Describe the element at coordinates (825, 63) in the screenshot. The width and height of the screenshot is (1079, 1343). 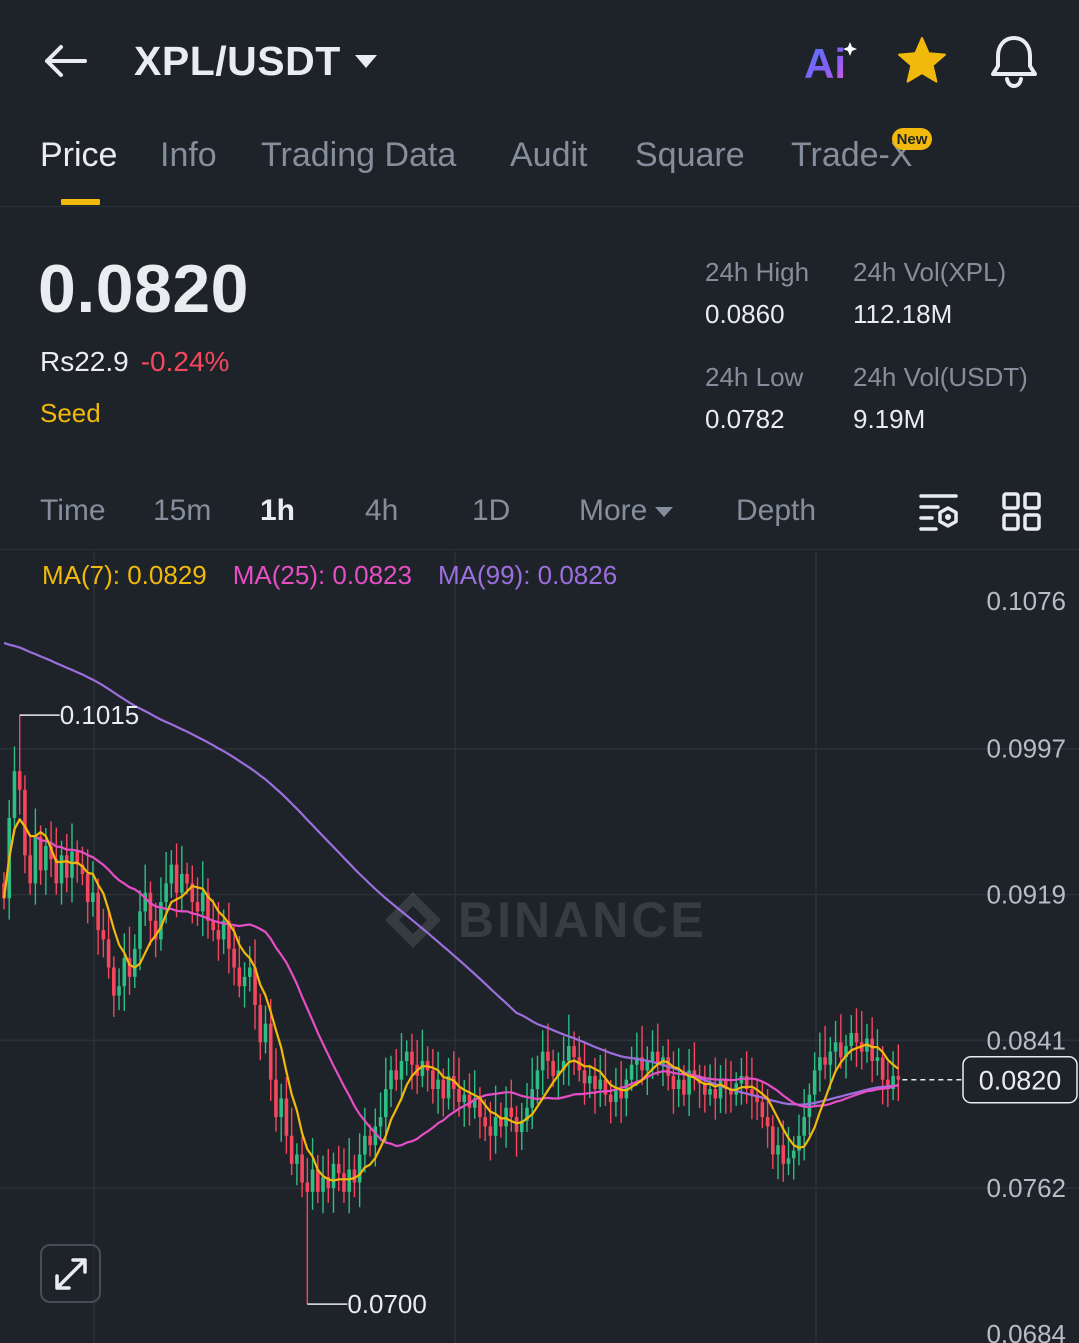
I see `ai-label: Ai` at that location.